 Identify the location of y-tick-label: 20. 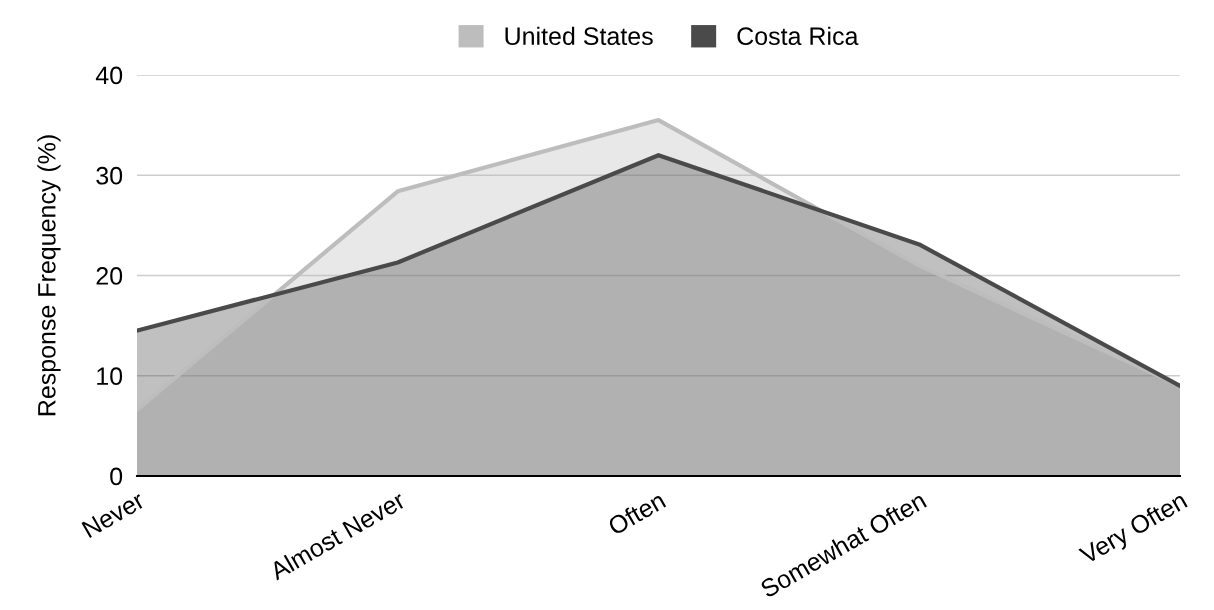
(109, 276).